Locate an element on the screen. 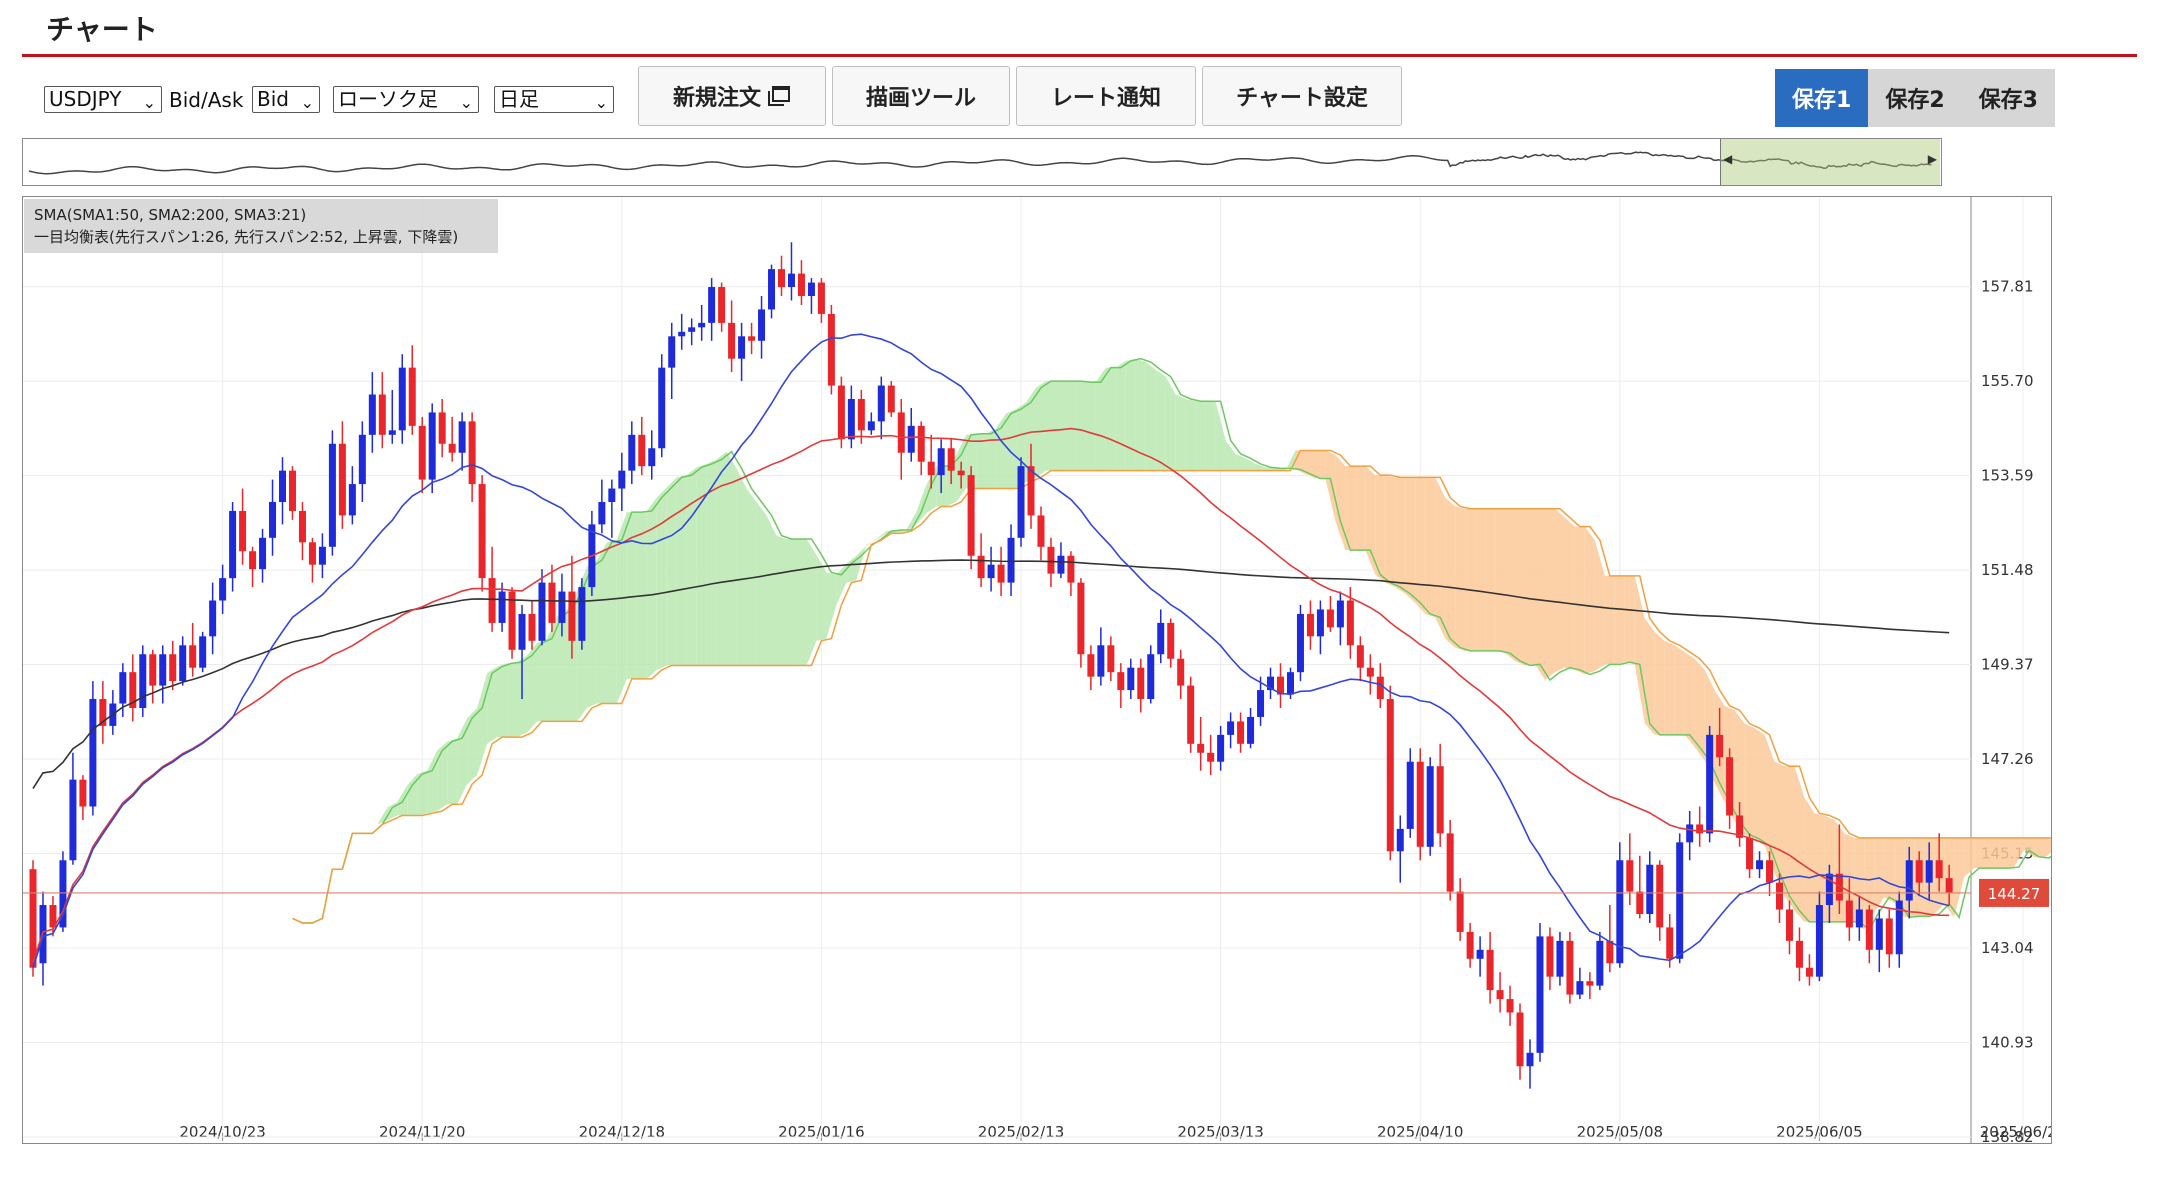 This screenshot has width=2159, height=1191. draw-tools-label: 描画ツール is located at coordinates (920, 98).